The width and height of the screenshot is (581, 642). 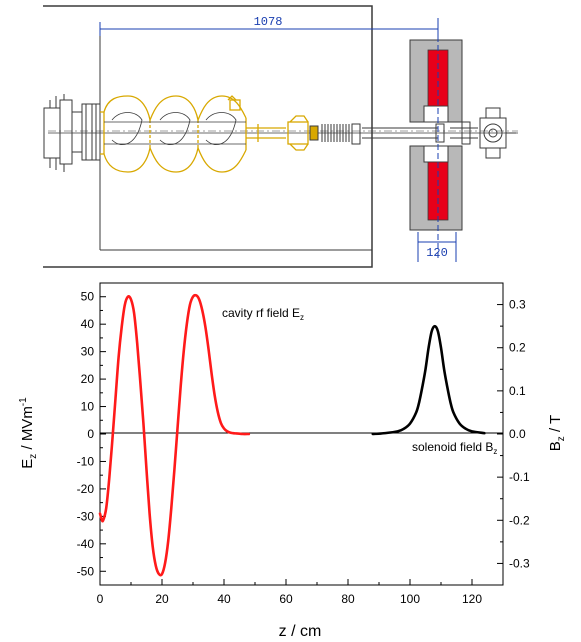 I want to click on y-axis-left-ticks: 50 40 30 20 10 0 -10 -20 -30 -40 -50, so click(x=91, y=434).